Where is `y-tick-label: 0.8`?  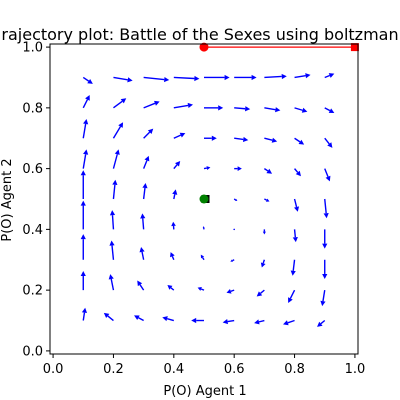 y-tick-label: 0.8 is located at coordinates (32, 108).